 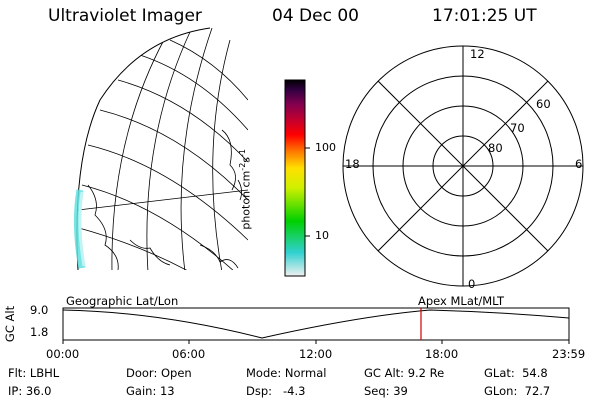 I want to click on date-label: 04 Dec 00, so click(x=315, y=16).